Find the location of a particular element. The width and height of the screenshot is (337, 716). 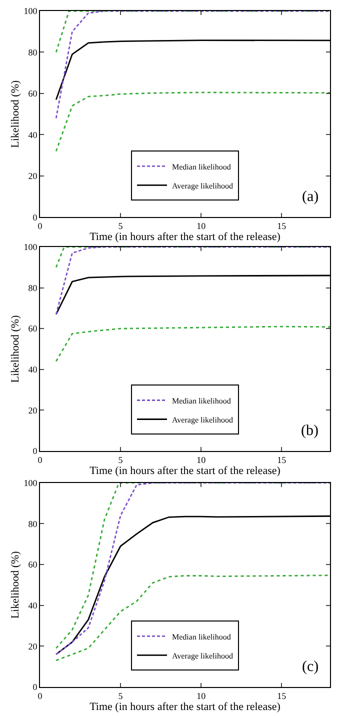

annotation: (c) is located at coordinates (310, 667).